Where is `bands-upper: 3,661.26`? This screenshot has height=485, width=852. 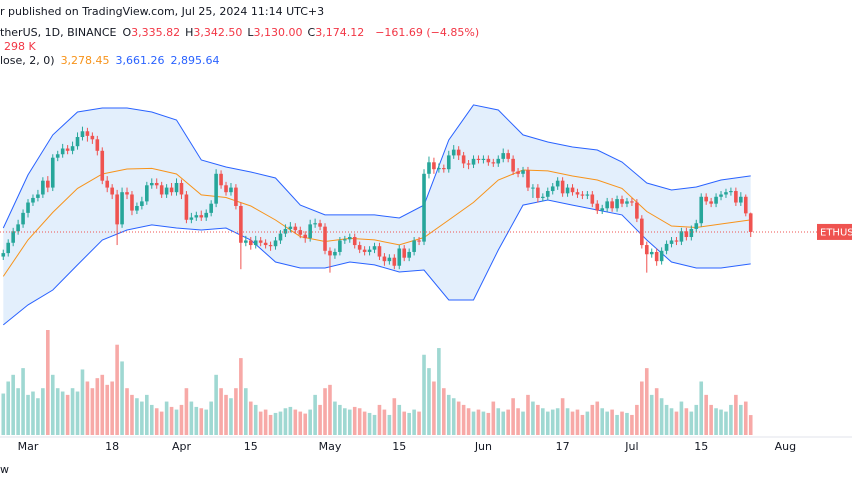 bands-upper: 3,661.26 is located at coordinates (140, 60).